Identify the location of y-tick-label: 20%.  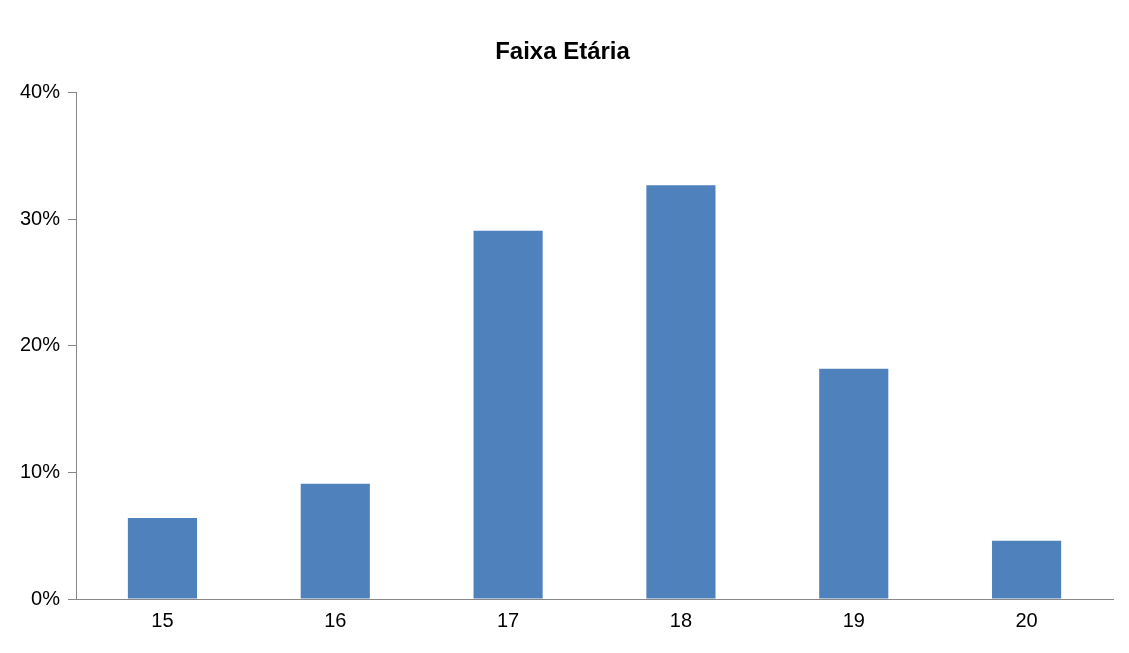
(40, 344).